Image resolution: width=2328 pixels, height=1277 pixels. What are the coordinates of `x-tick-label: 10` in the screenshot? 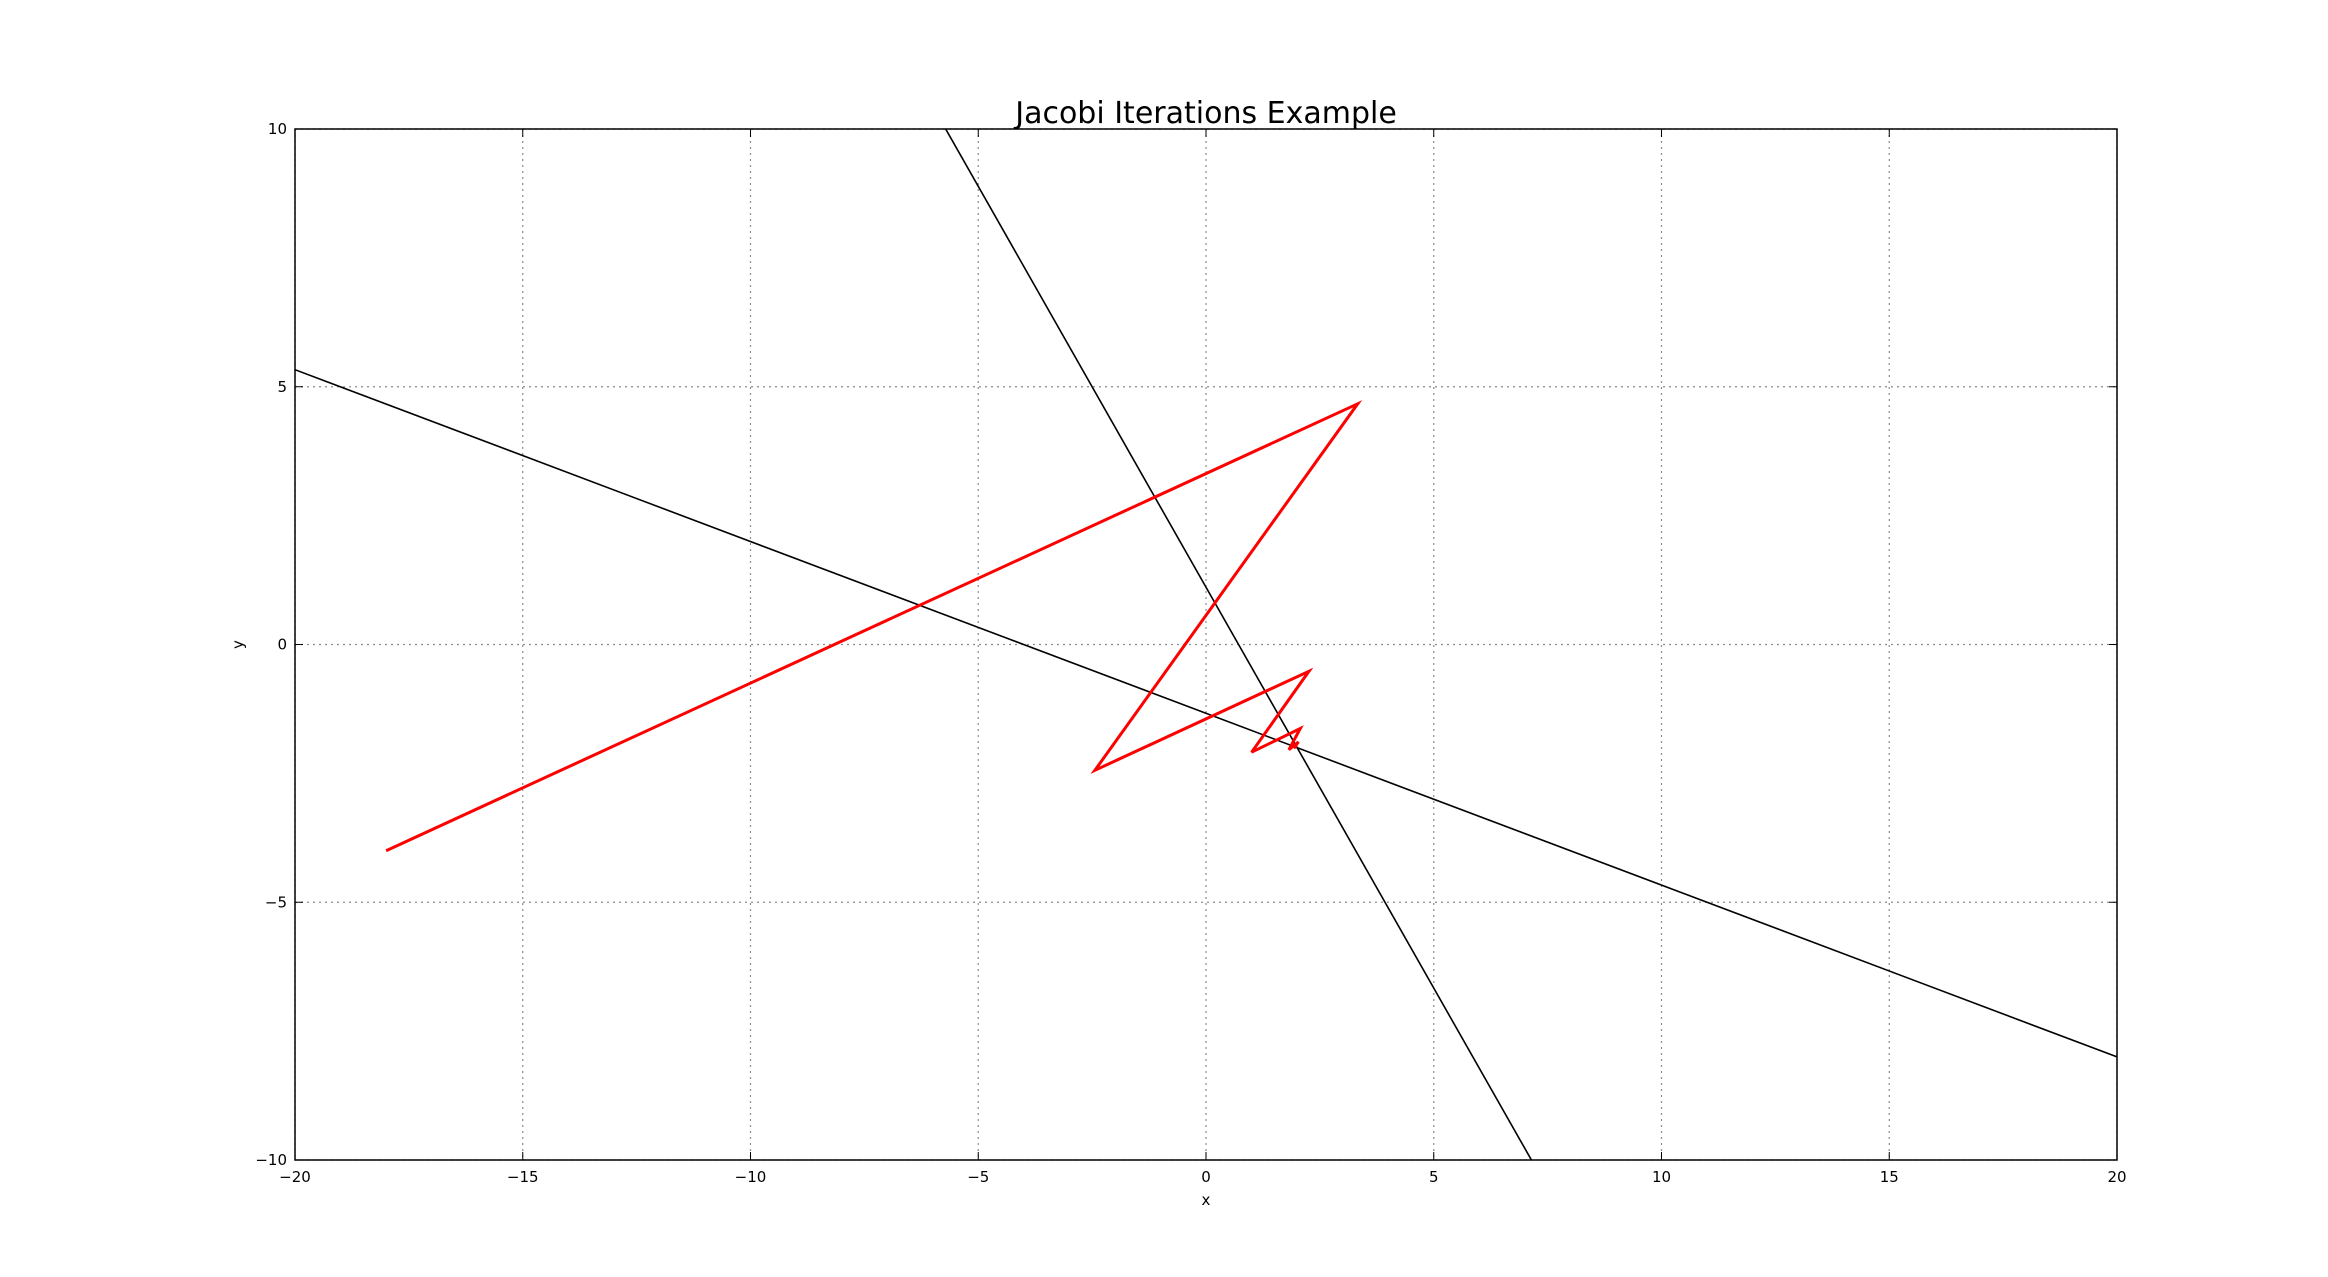 It's located at (1661, 1177).